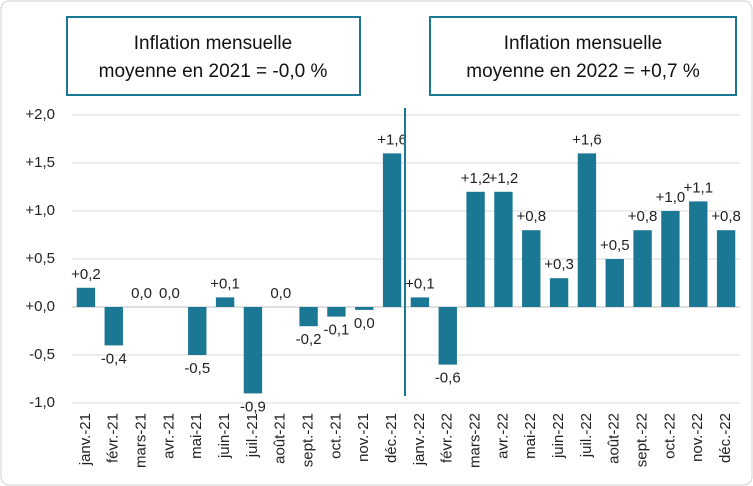 The width and height of the screenshot is (753, 486). Describe the element at coordinates (42, 354) in the screenshot. I see `y-tick-label: -0,5` at that location.